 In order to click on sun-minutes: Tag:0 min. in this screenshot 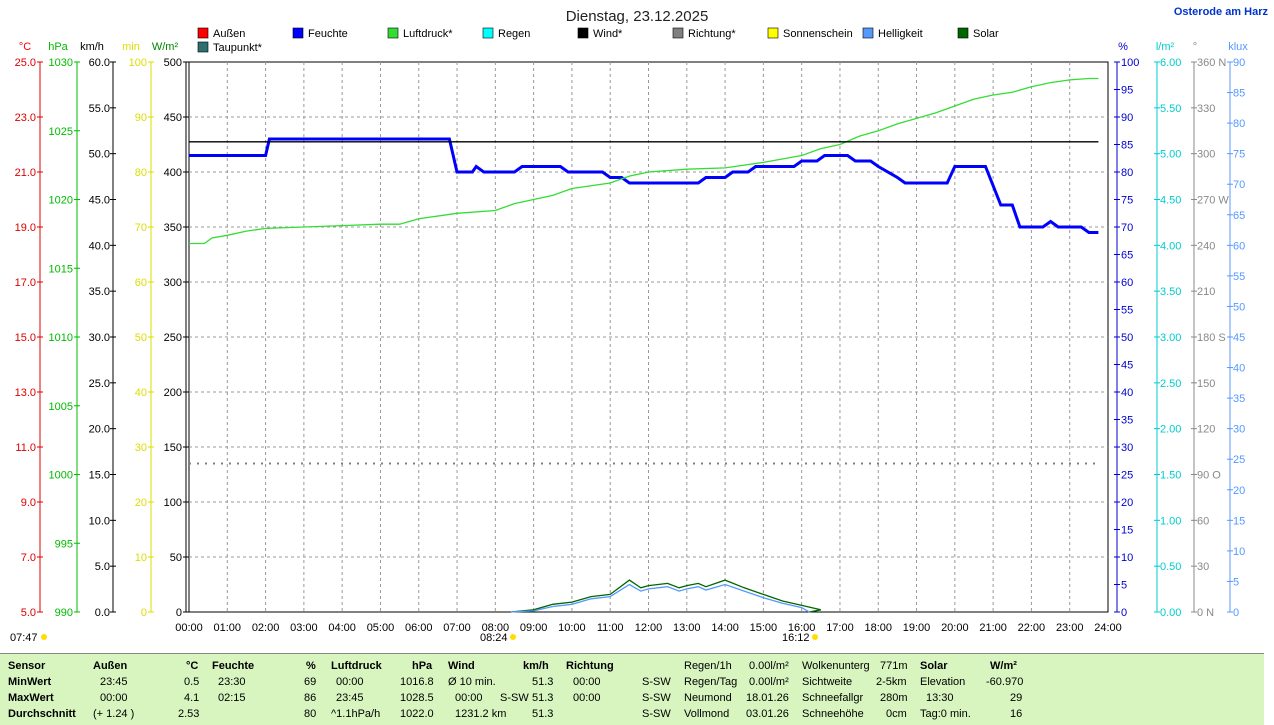, I will do `click(945, 714)`.